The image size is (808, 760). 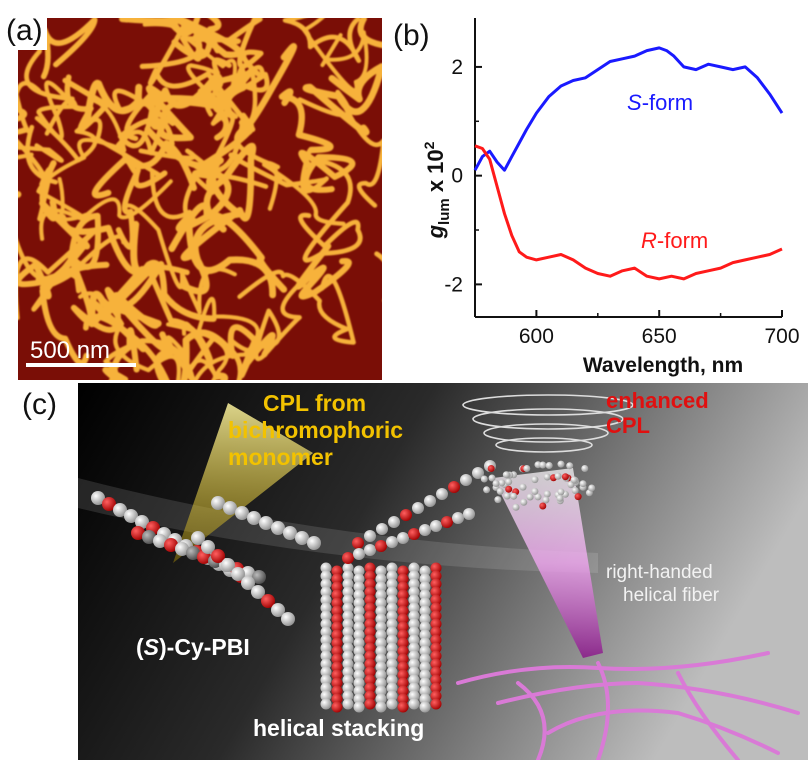 What do you see at coordinates (457, 67) in the screenshot?
I see `y-tick-label: 2` at bounding box center [457, 67].